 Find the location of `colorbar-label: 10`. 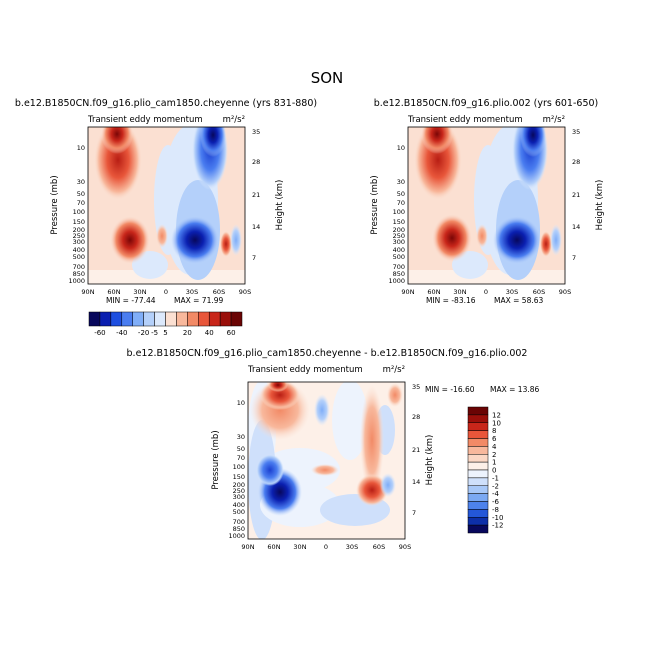

colorbar-label: 10 is located at coordinates (496, 423).